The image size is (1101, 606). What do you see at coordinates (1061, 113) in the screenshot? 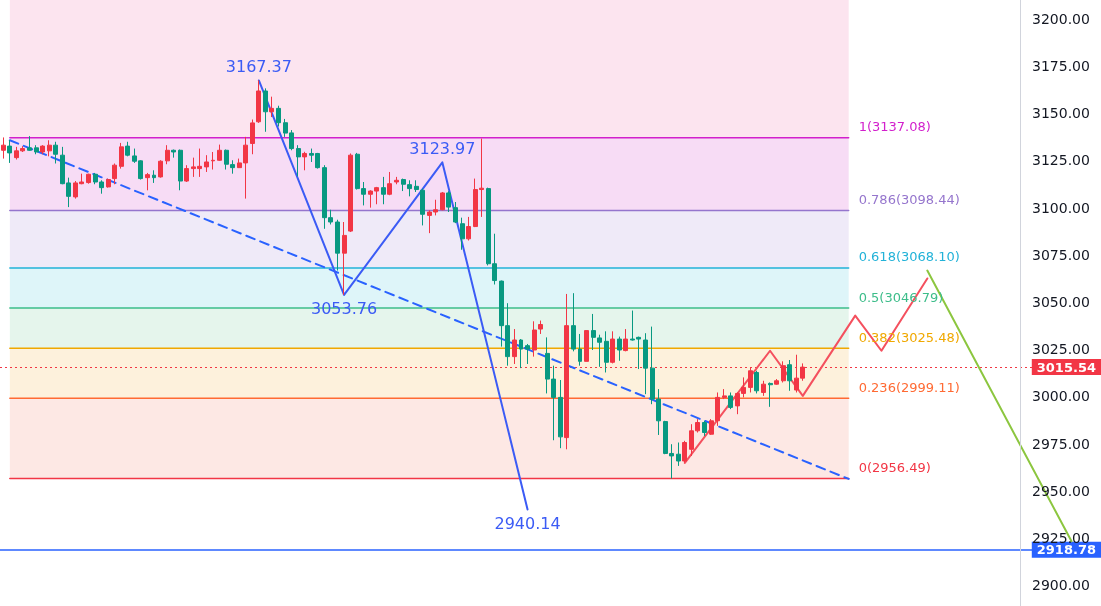
I see `y-tick-label: 3150.00` at bounding box center [1061, 113].